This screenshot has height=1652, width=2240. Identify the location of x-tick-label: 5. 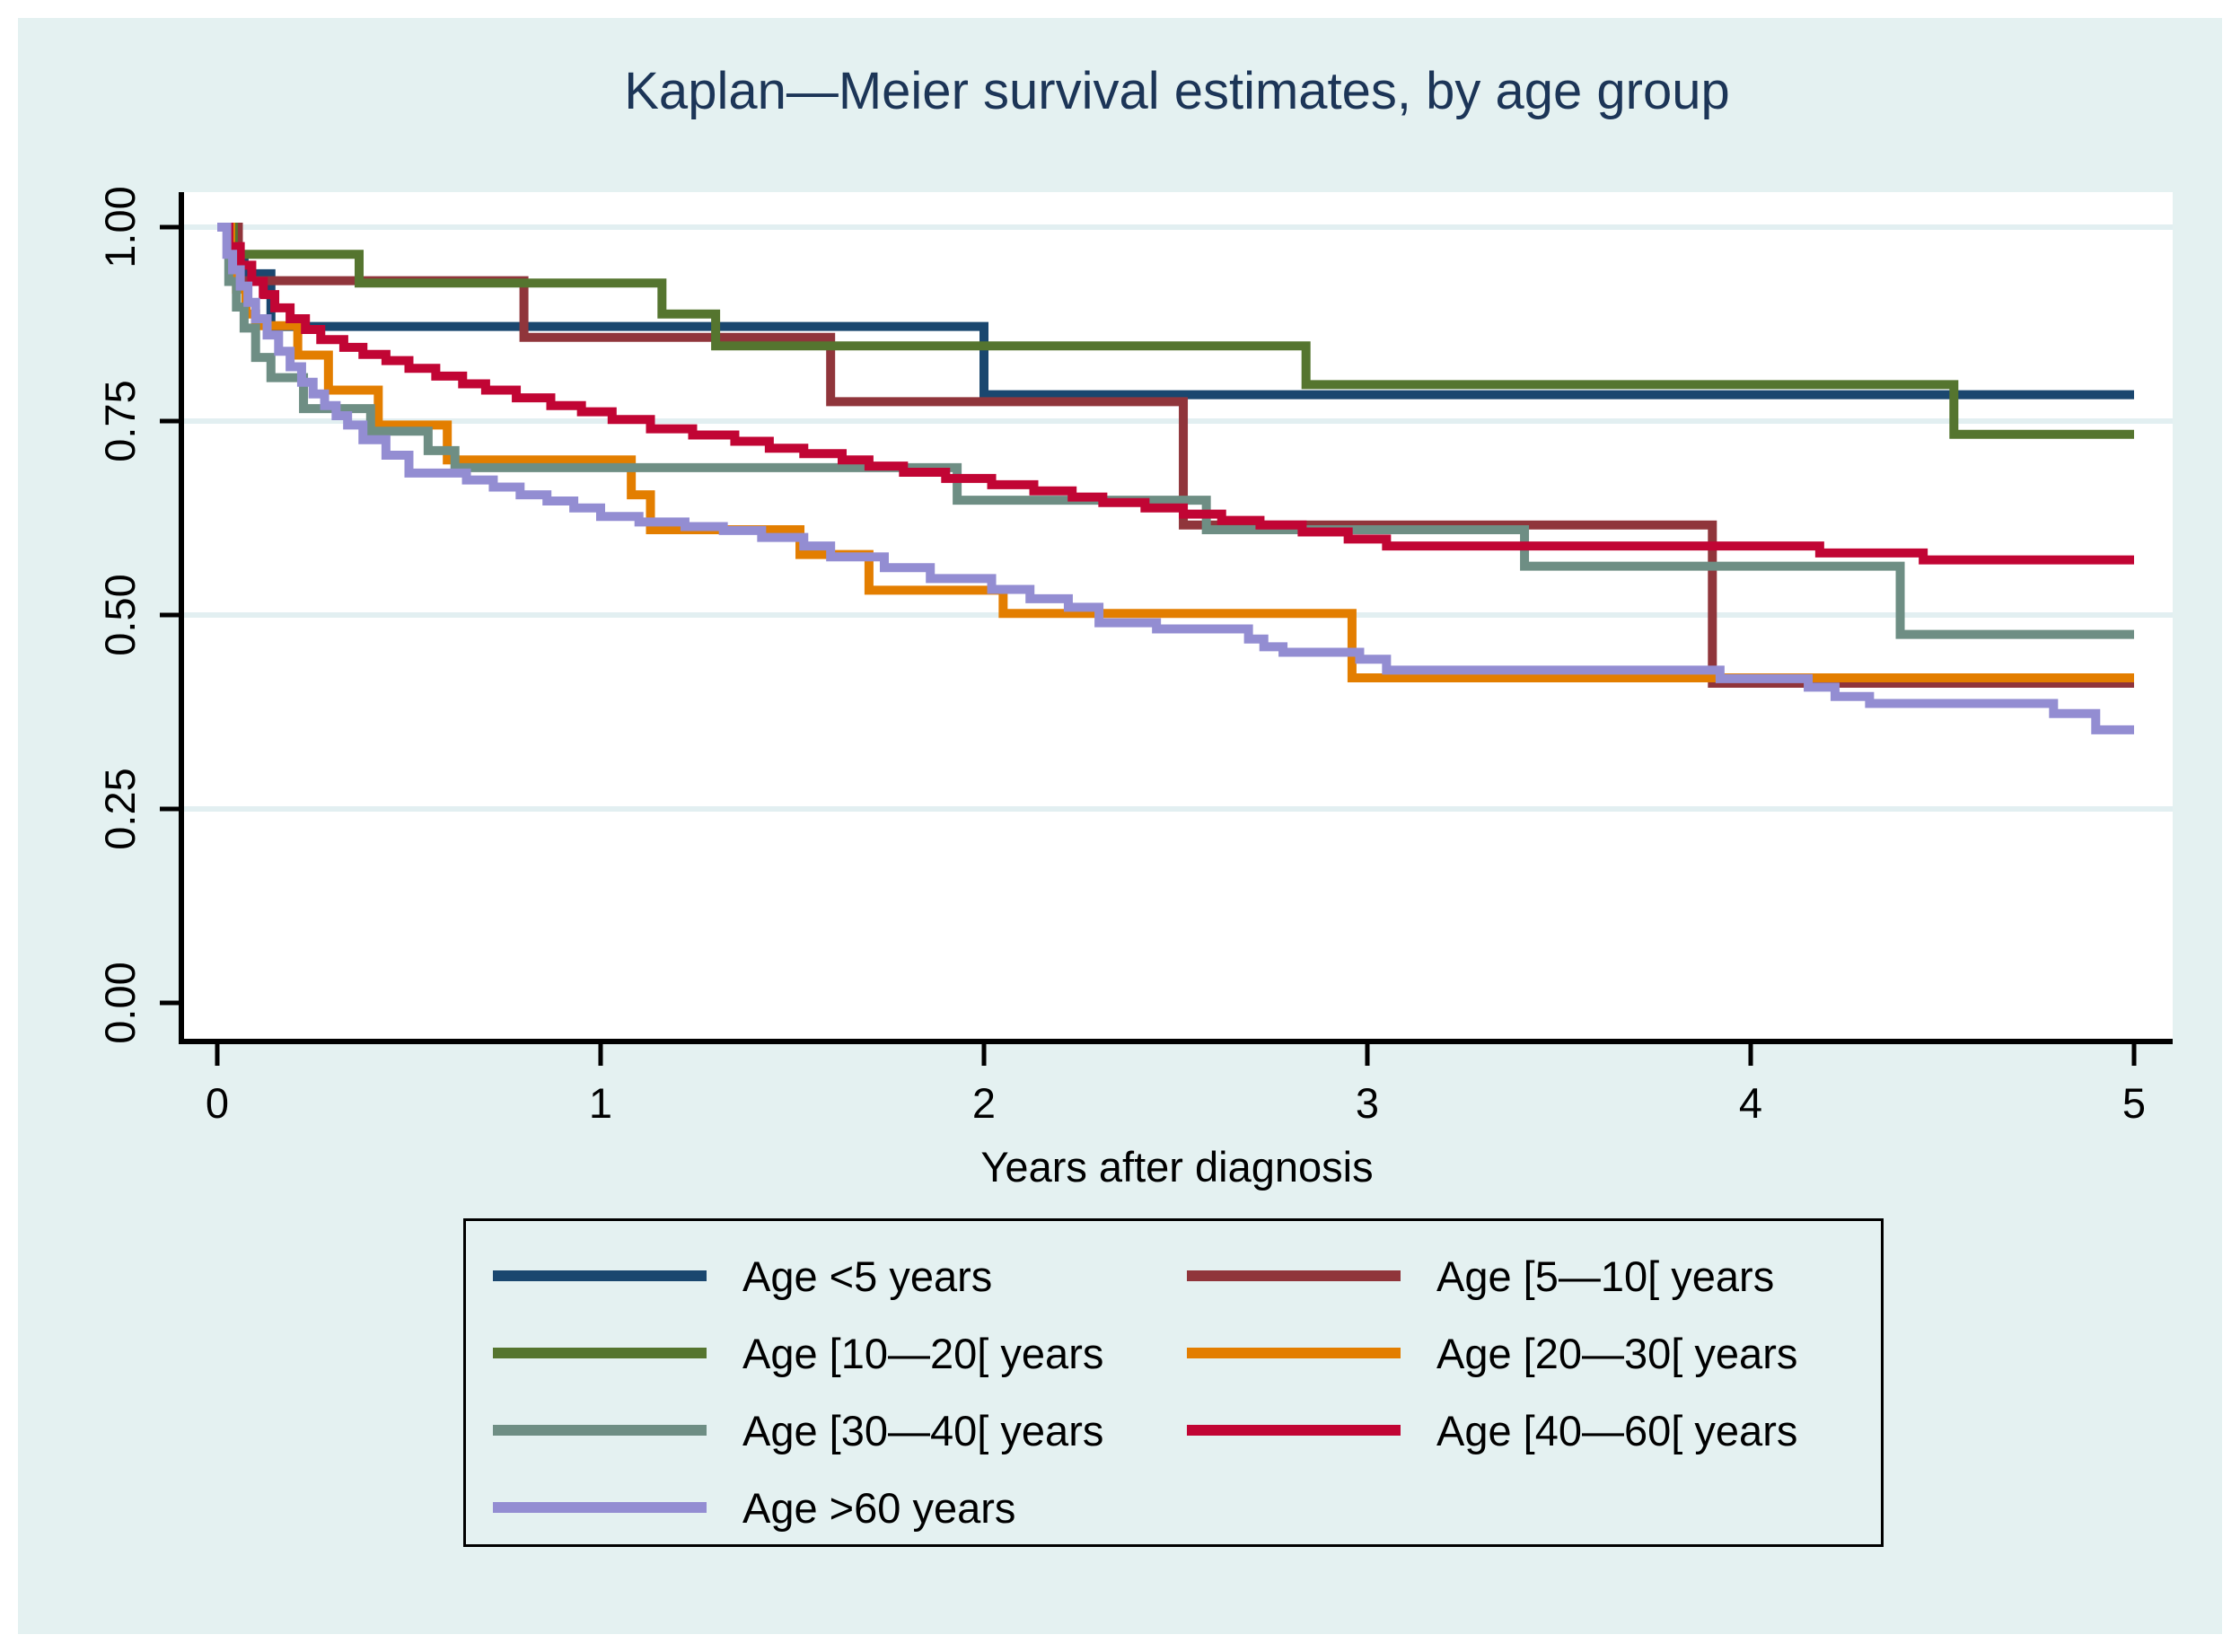
(2134, 1103).